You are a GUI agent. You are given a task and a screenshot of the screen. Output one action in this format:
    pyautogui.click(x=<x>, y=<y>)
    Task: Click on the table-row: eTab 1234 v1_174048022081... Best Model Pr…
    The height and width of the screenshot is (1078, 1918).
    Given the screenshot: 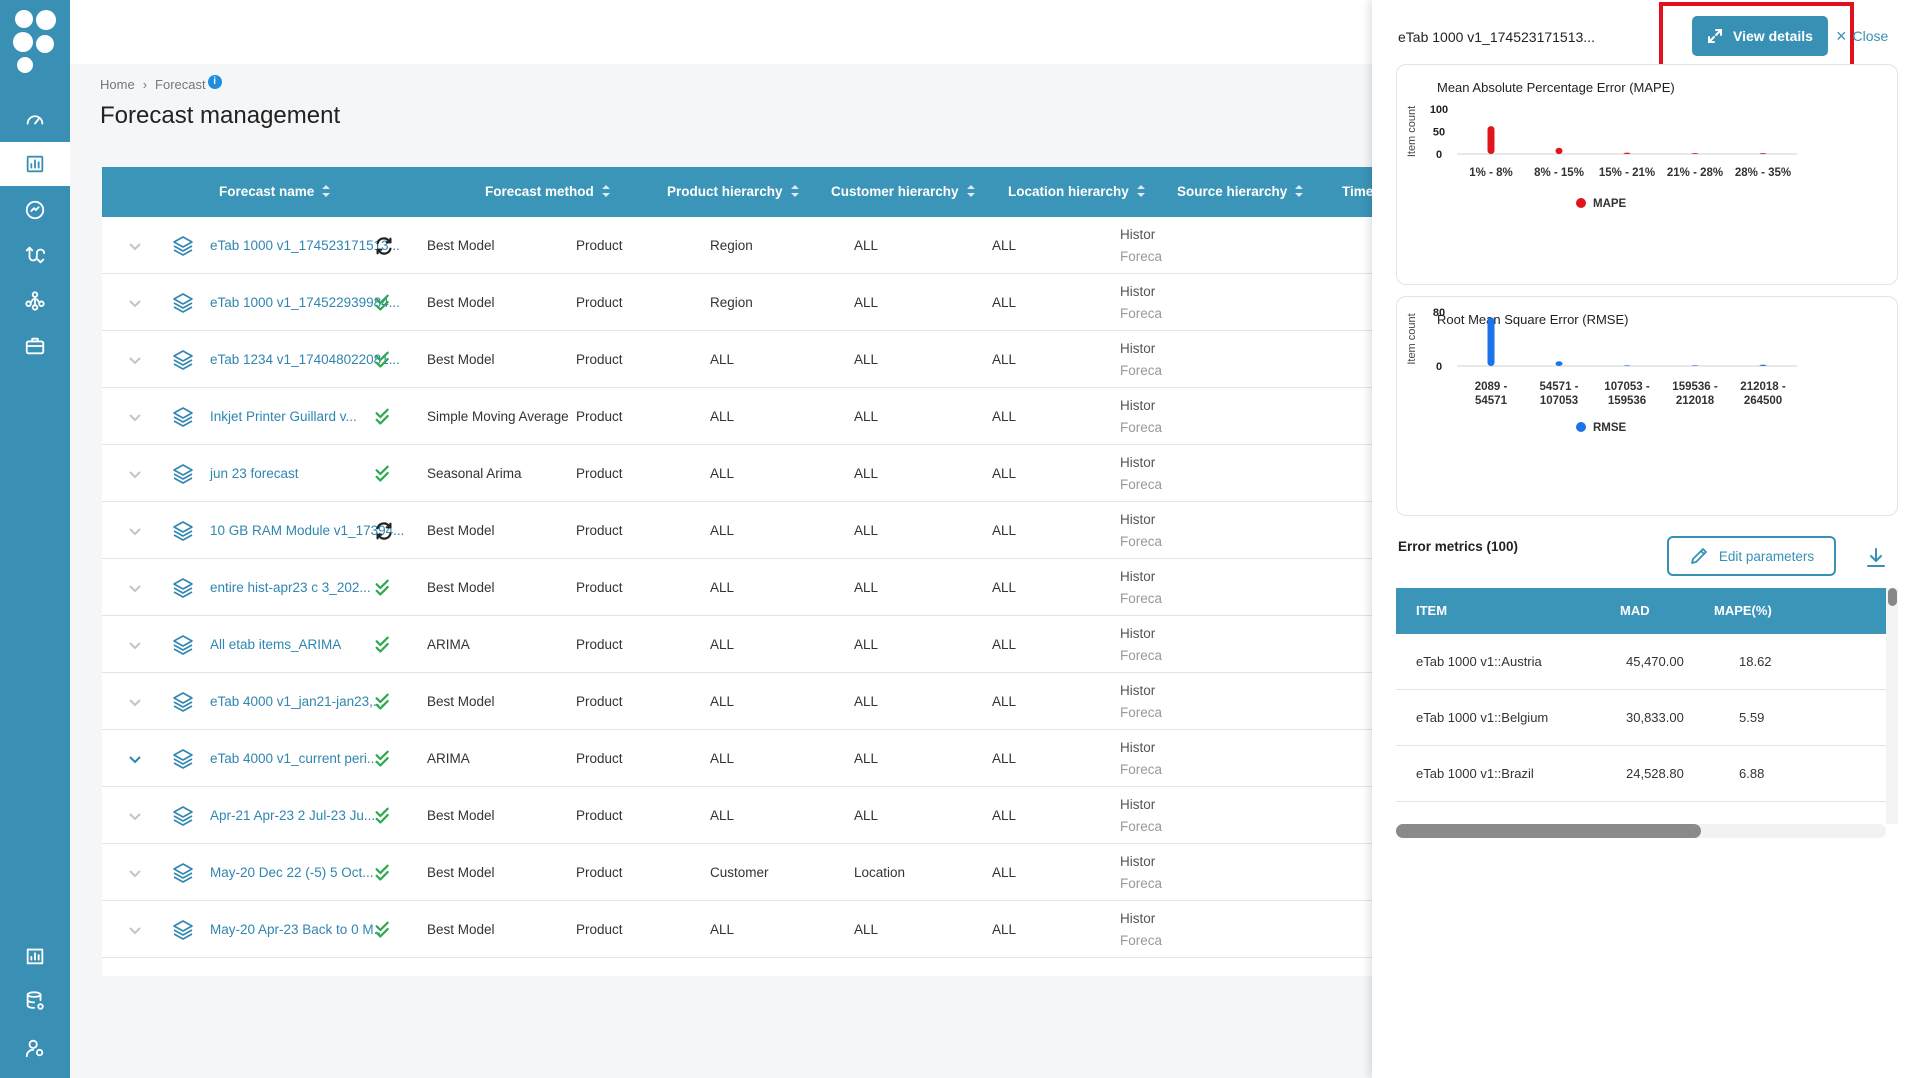 What is the action you would take?
    pyautogui.click(x=737, y=359)
    